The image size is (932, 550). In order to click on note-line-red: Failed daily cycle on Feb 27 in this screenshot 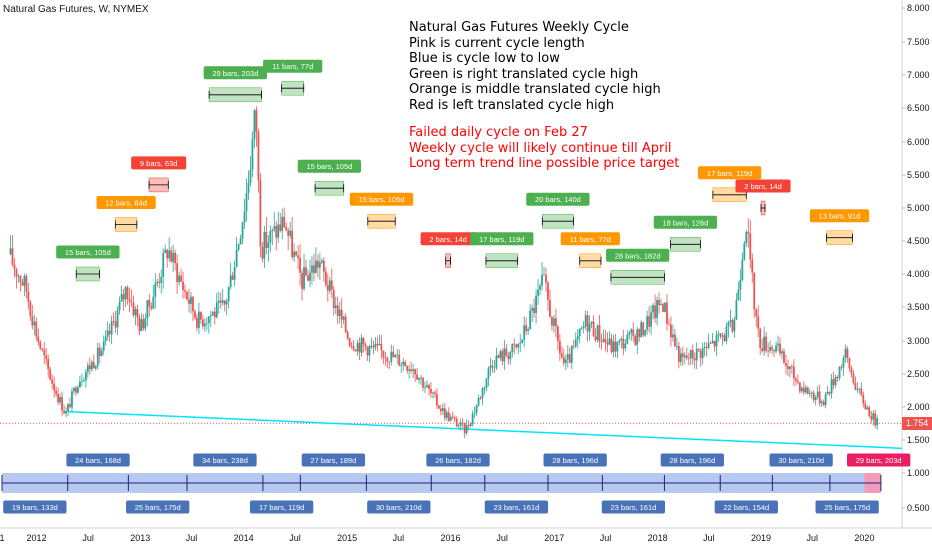, I will do `click(498, 132)`.